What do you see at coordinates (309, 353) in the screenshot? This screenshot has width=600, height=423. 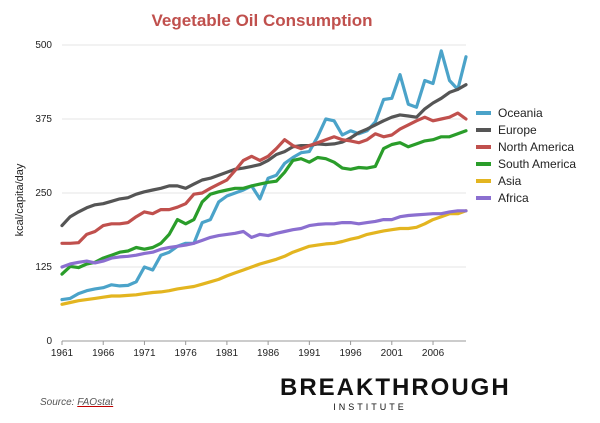 I see `x-tick-label: 1991` at bounding box center [309, 353].